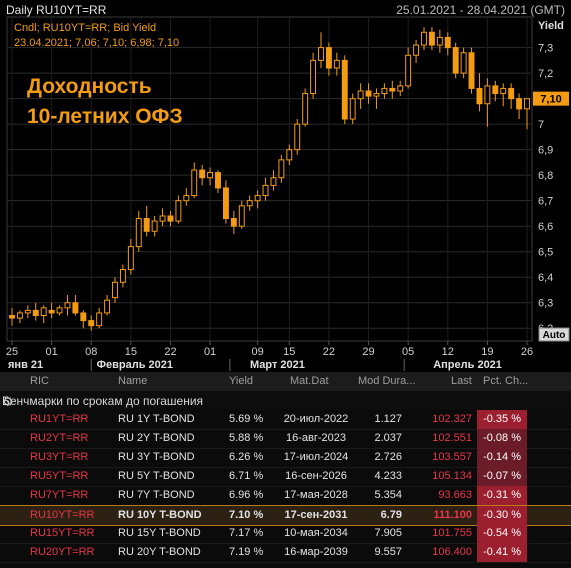 This screenshot has height=568, width=571. I want to click on pct-change-cell: -0.31 %, so click(502, 495).